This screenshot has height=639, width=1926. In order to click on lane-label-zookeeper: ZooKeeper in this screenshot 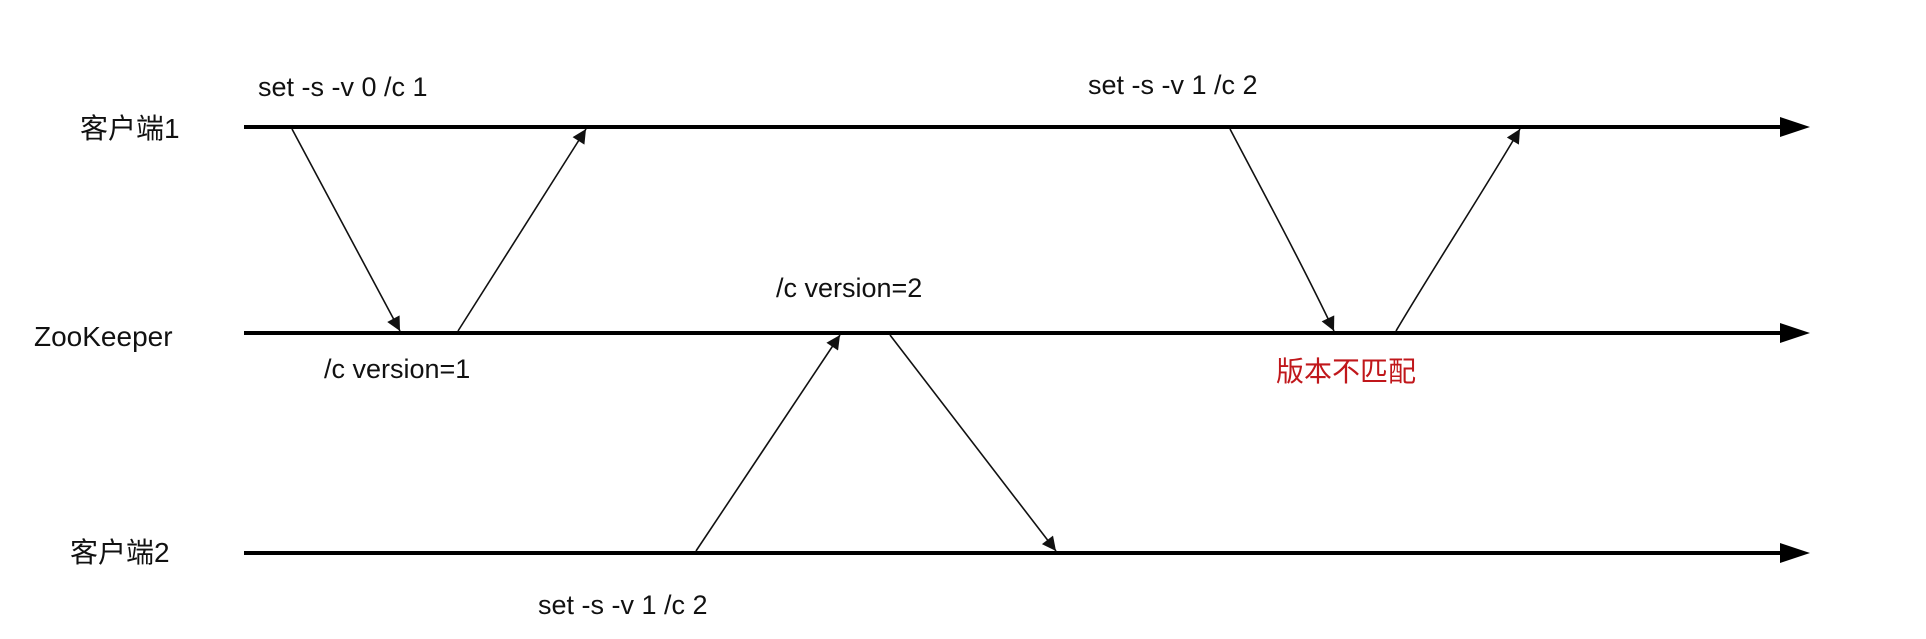, I will do `click(103, 336)`.